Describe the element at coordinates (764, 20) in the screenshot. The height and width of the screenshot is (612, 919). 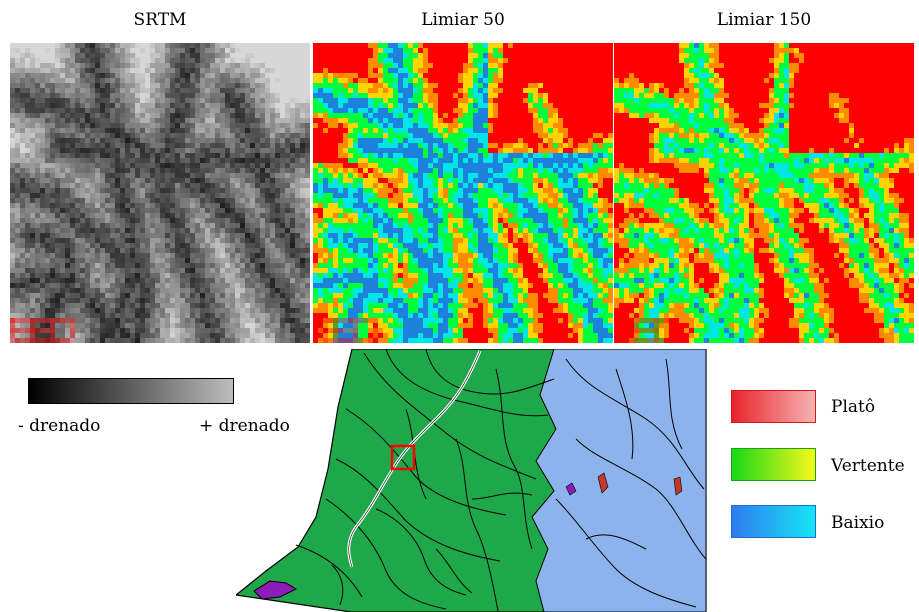
I see `panel-title-limiar-150: Limiar 150` at that location.